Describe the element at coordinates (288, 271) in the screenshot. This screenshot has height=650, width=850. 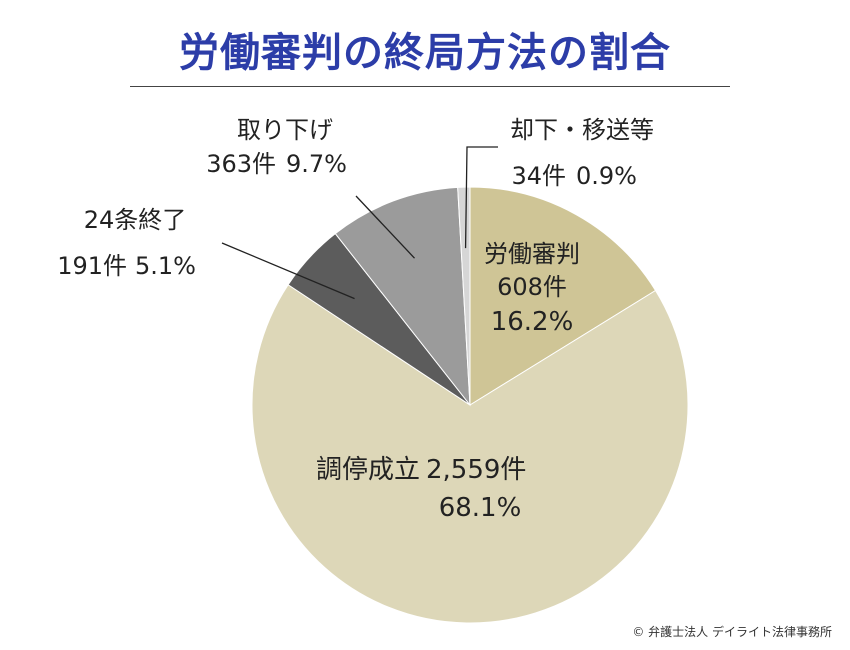
I see `leader-line-24jo` at that location.